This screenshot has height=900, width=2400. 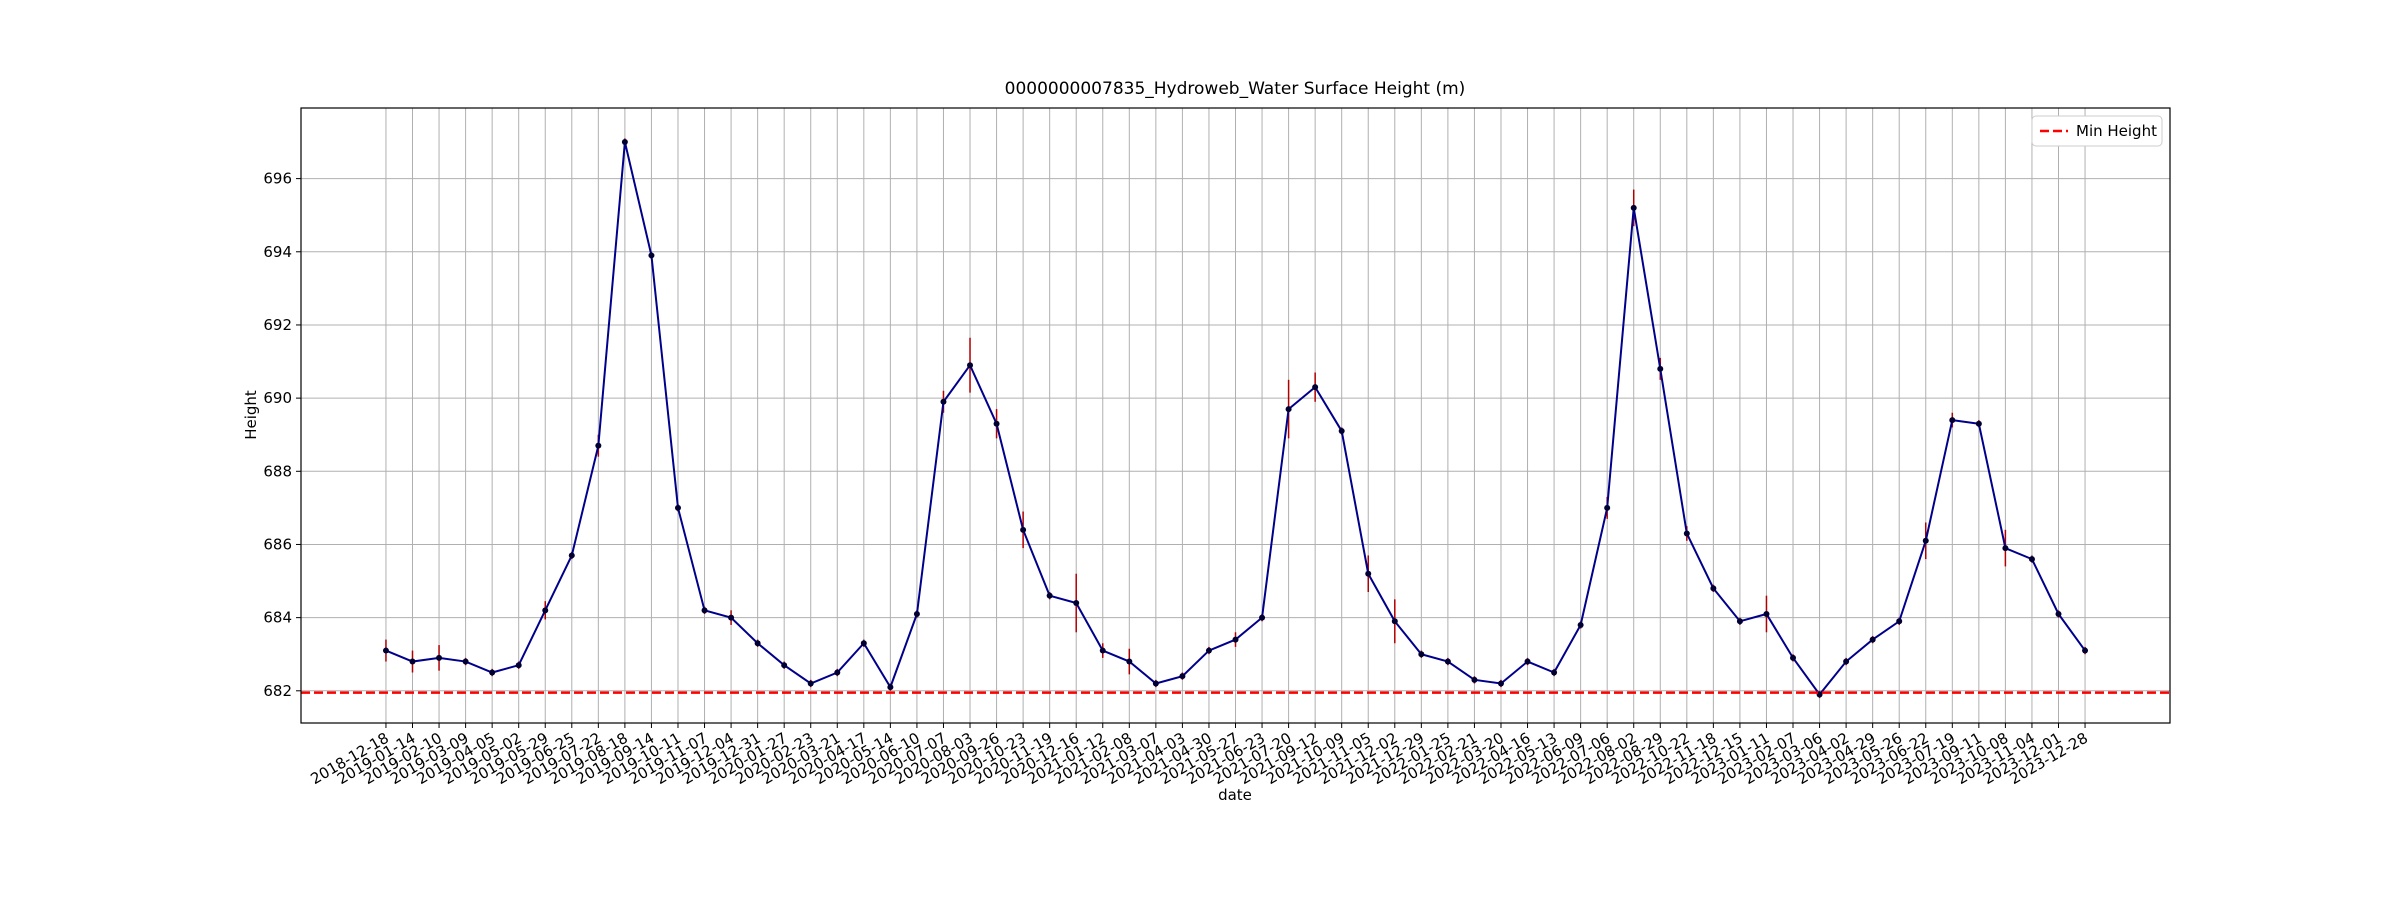 I want to click on y-tick-label: 682, so click(x=277, y=691).